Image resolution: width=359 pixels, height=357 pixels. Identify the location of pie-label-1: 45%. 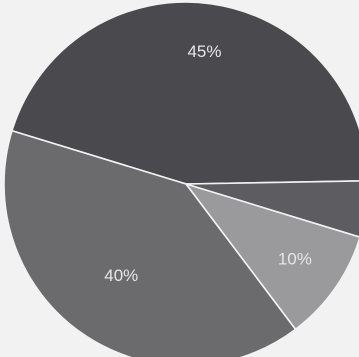
(204, 51).